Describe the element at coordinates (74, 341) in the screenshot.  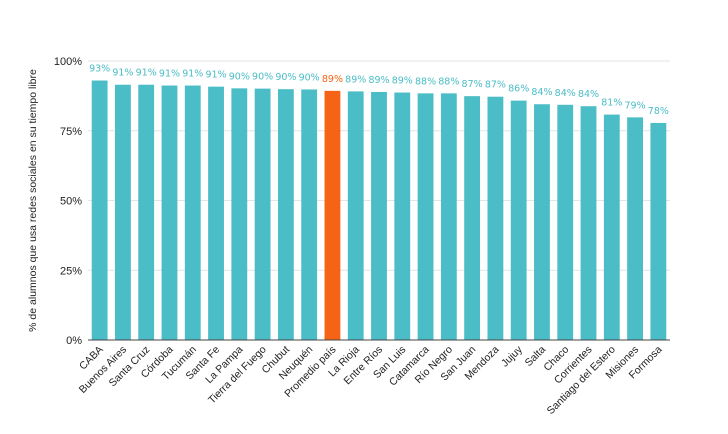
I see `y-tick-label: 0%` at that location.